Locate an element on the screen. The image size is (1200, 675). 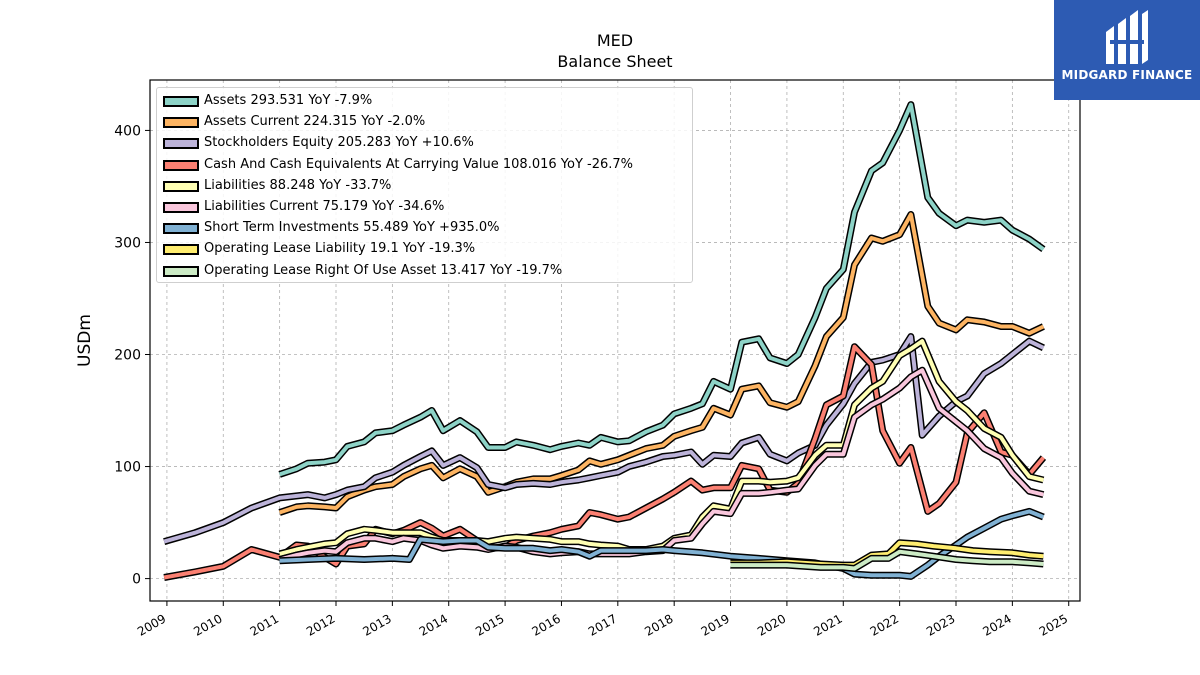
x-tick-label: 2025 is located at coordinates (1053, 624).